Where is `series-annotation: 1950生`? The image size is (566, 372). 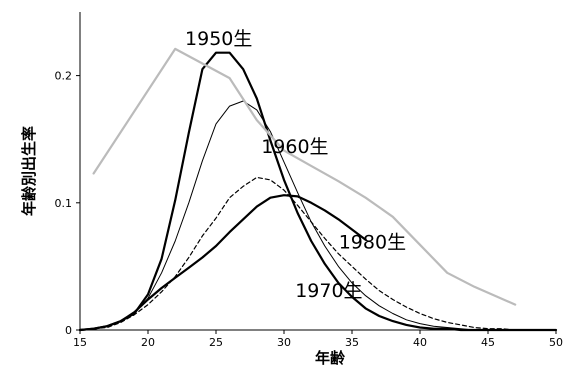
series-annotation: 1950生 is located at coordinates (218, 39).